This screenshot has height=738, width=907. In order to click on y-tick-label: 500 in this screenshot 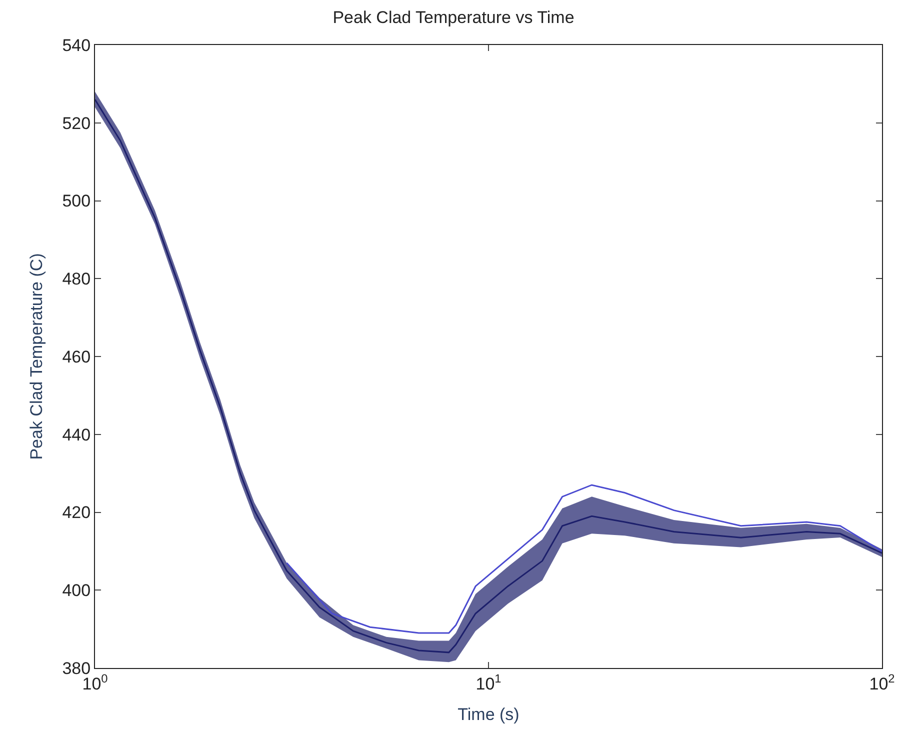, I will do `click(76, 201)`.